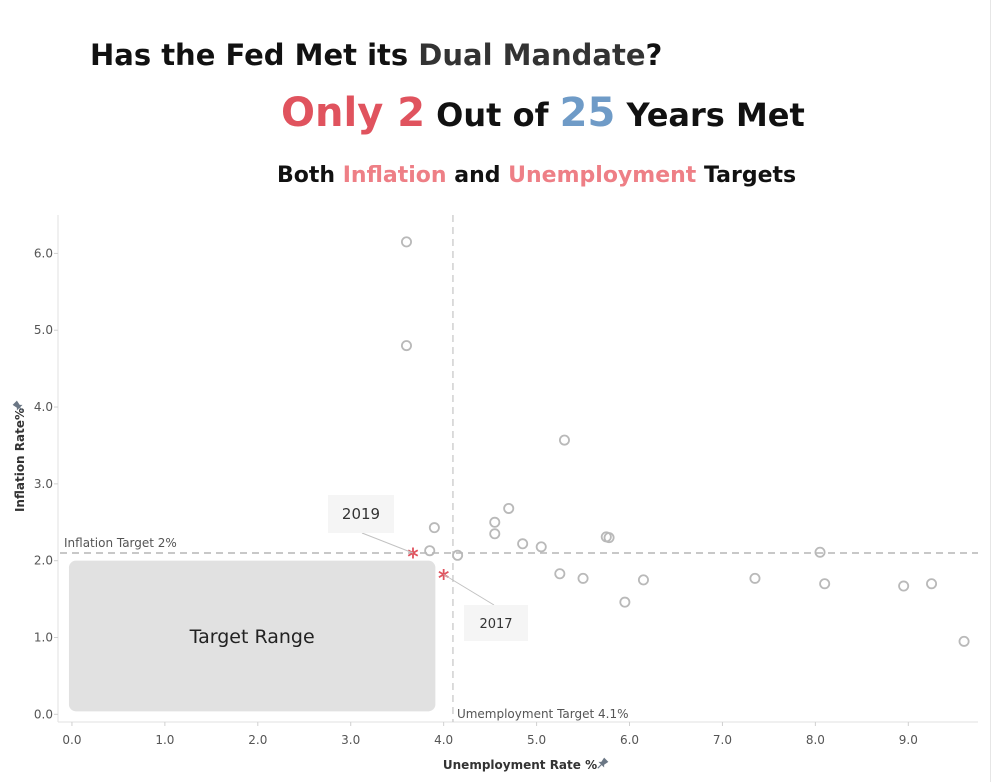 This screenshot has height=782, width=994. What do you see at coordinates (254, 55) in the screenshot?
I see `title-part: Has the Fed Met its` at bounding box center [254, 55].